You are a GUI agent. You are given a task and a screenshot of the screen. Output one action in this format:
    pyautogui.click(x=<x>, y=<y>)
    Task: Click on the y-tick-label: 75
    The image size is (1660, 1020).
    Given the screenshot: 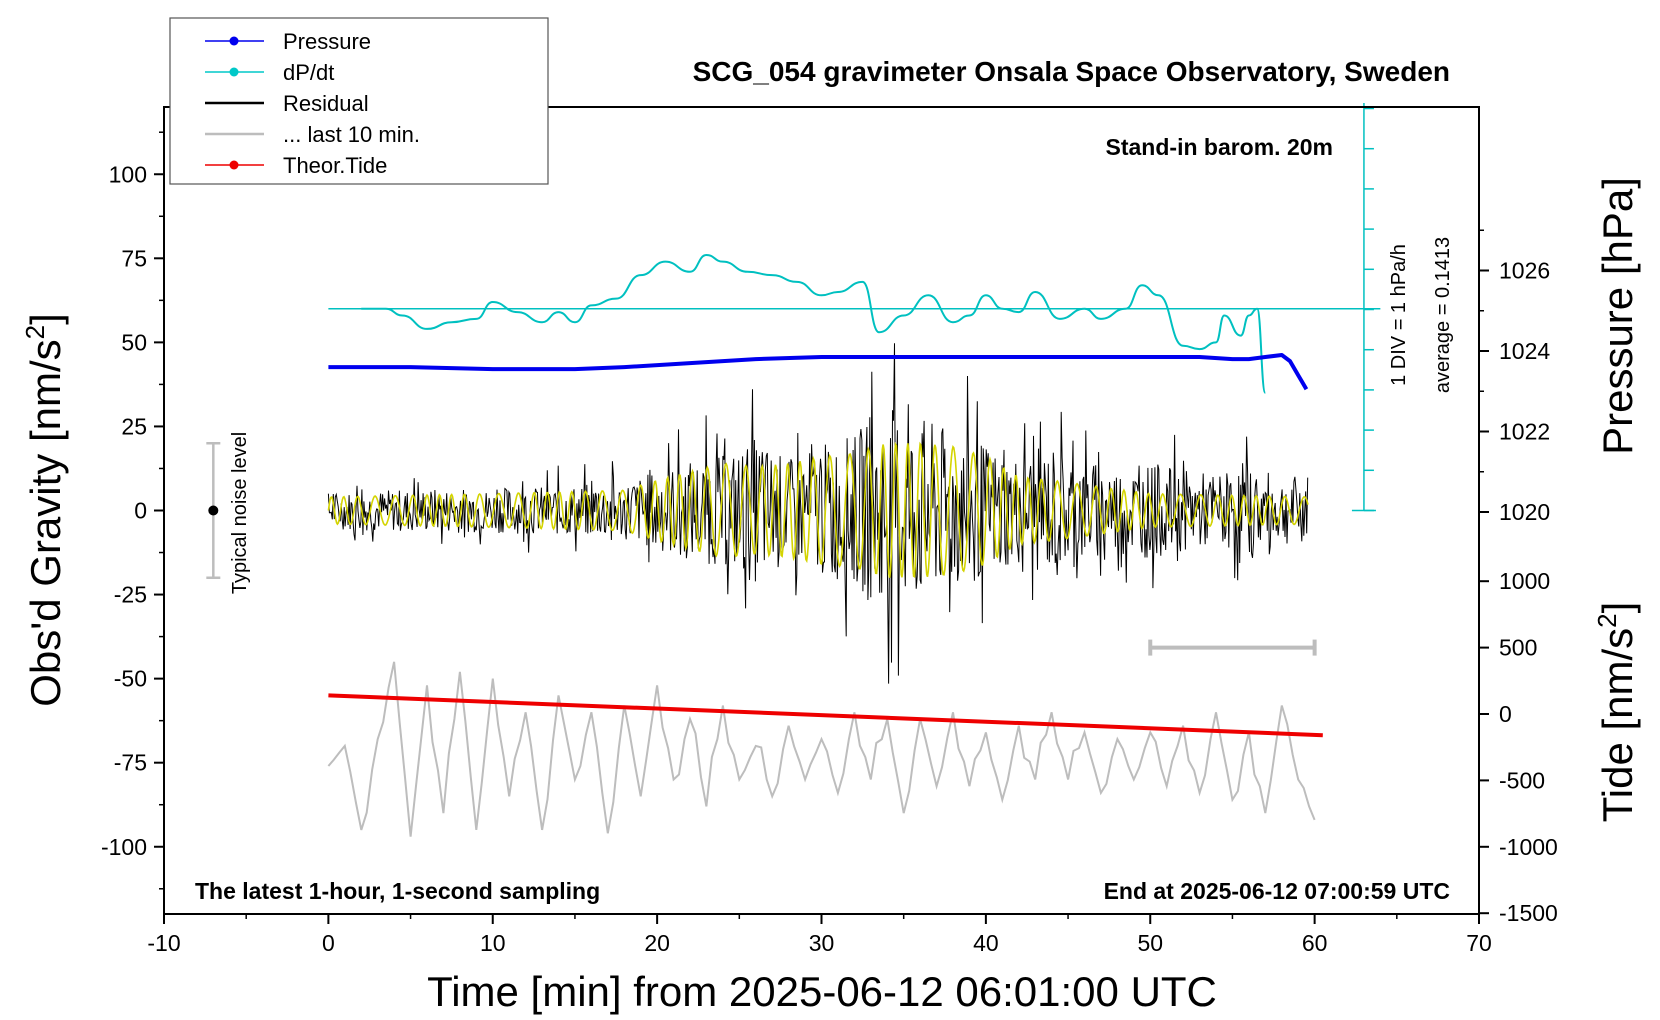 What is the action you would take?
    pyautogui.click(x=134, y=258)
    